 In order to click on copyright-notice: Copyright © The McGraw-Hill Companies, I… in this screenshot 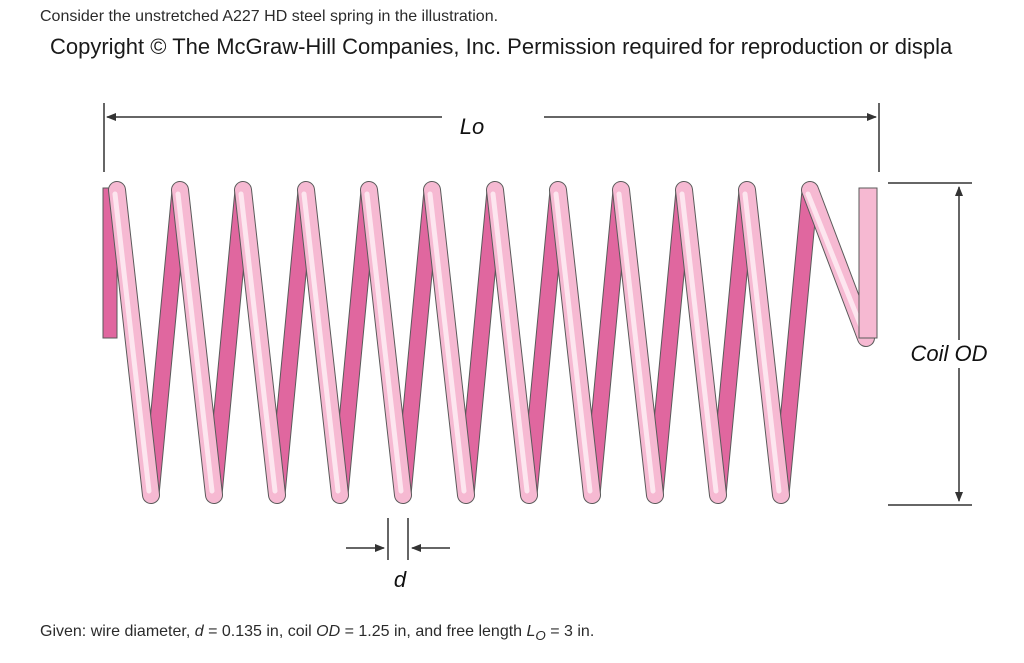, I will do `click(501, 46)`.